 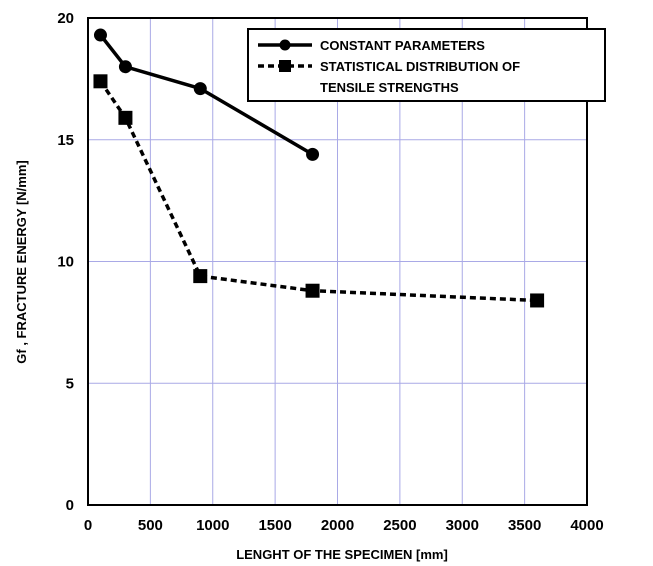 What do you see at coordinates (274, 525) in the screenshot?
I see `x-tick-label: 1500` at bounding box center [274, 525].